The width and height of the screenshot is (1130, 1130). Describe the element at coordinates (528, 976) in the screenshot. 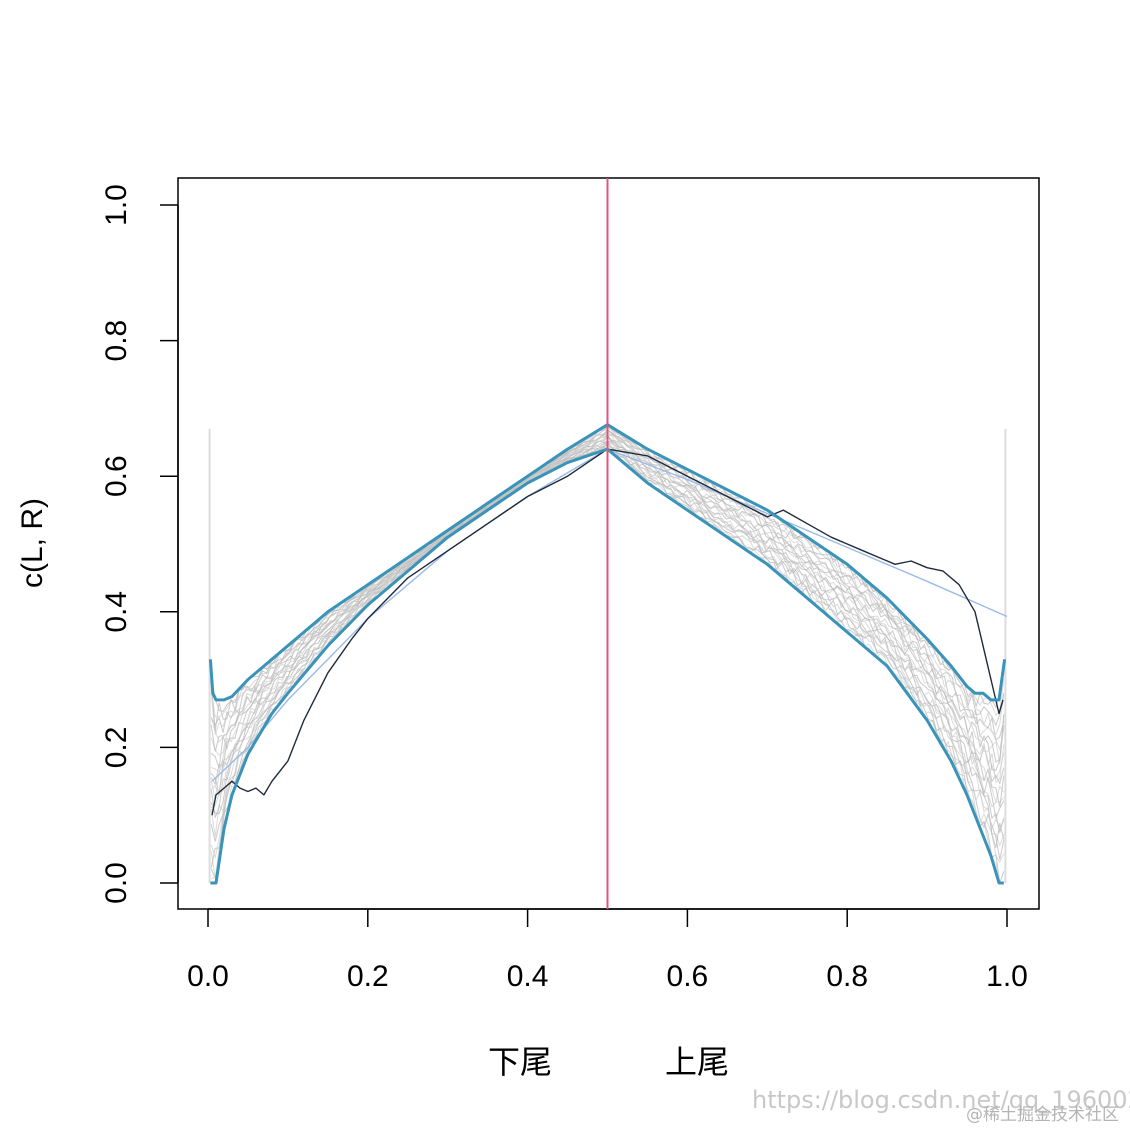

I see `x-tick-label: 0.4` at that location.